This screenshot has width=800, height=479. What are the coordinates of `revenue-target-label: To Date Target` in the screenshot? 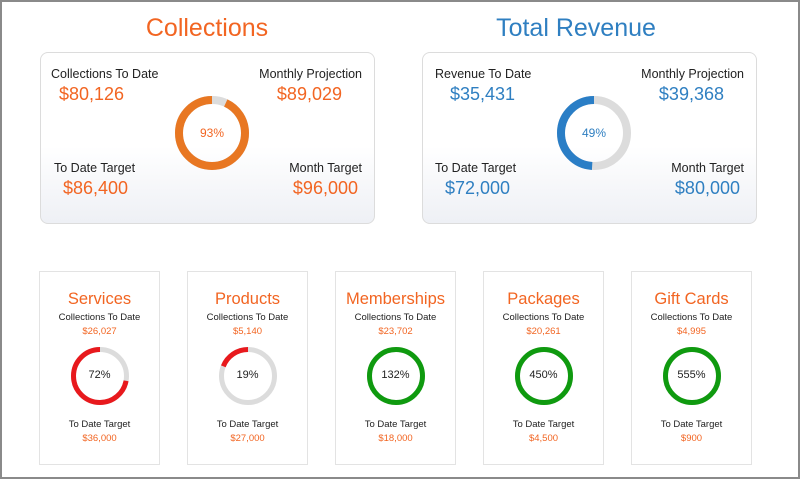 It's located at (476, 168).